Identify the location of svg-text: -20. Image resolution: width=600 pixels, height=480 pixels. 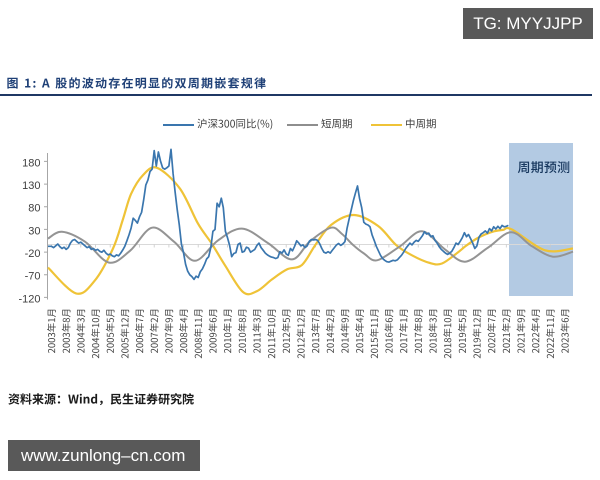
(33, 254).